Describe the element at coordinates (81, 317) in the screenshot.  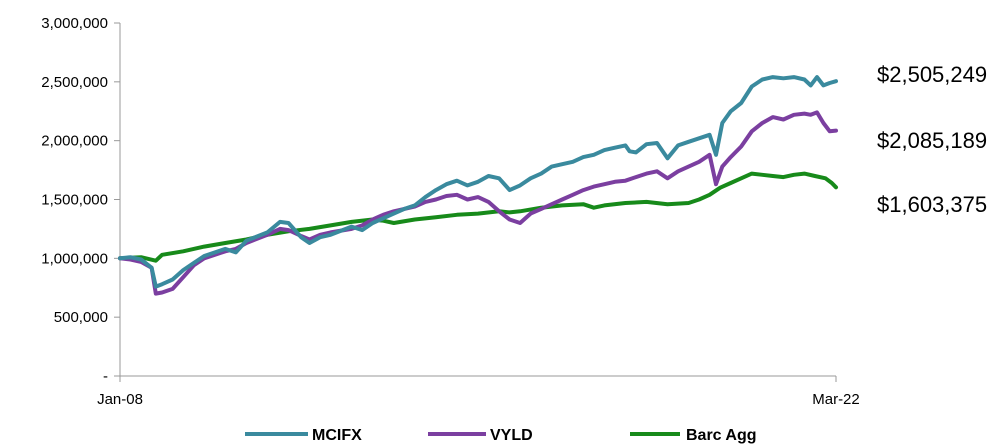
I see `y-tick-label: 500,000` at that location.